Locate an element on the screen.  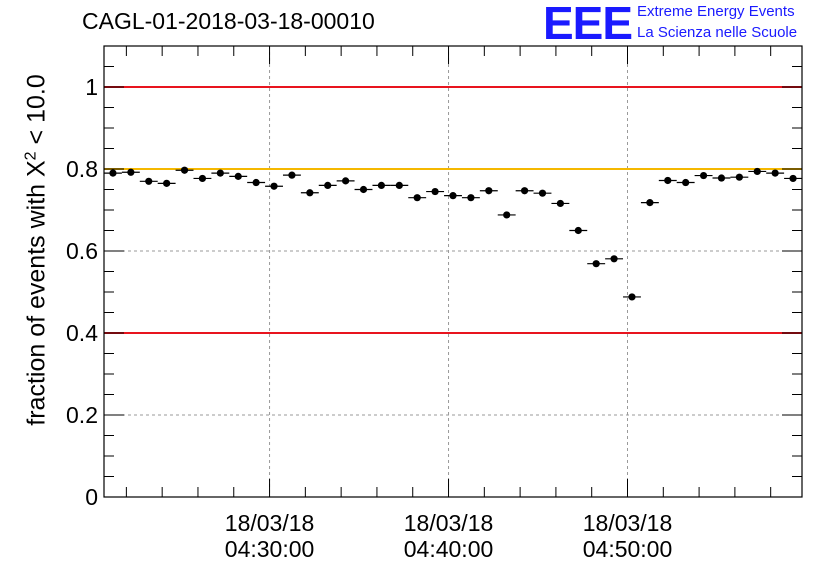
x-tick-label-time: 04:50:00 is located at coordinates (628, 549).